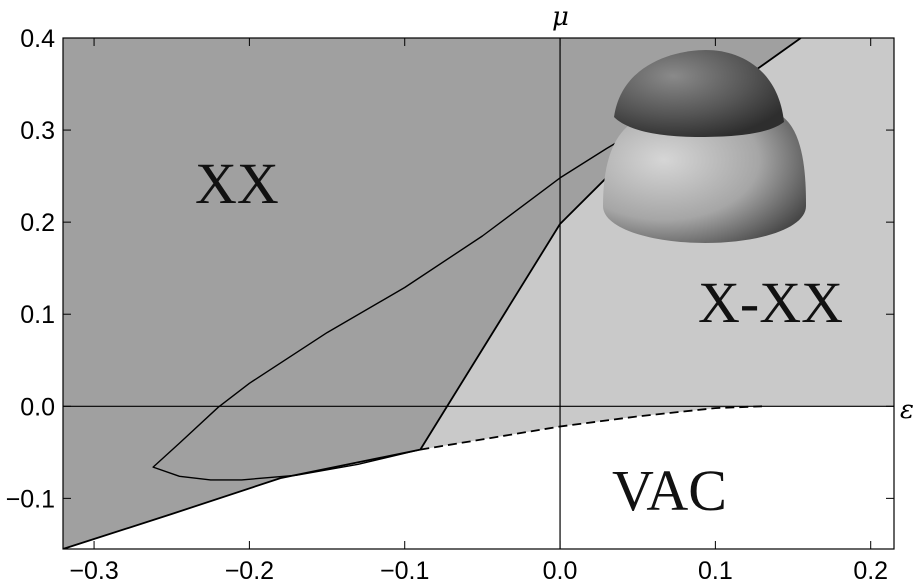 This screenshot has height=585, width=917. What do you see at coordinates (560, 571) in the screenshot?
I see `x-tick-label: 0.0` at bounding box center [560, 571].